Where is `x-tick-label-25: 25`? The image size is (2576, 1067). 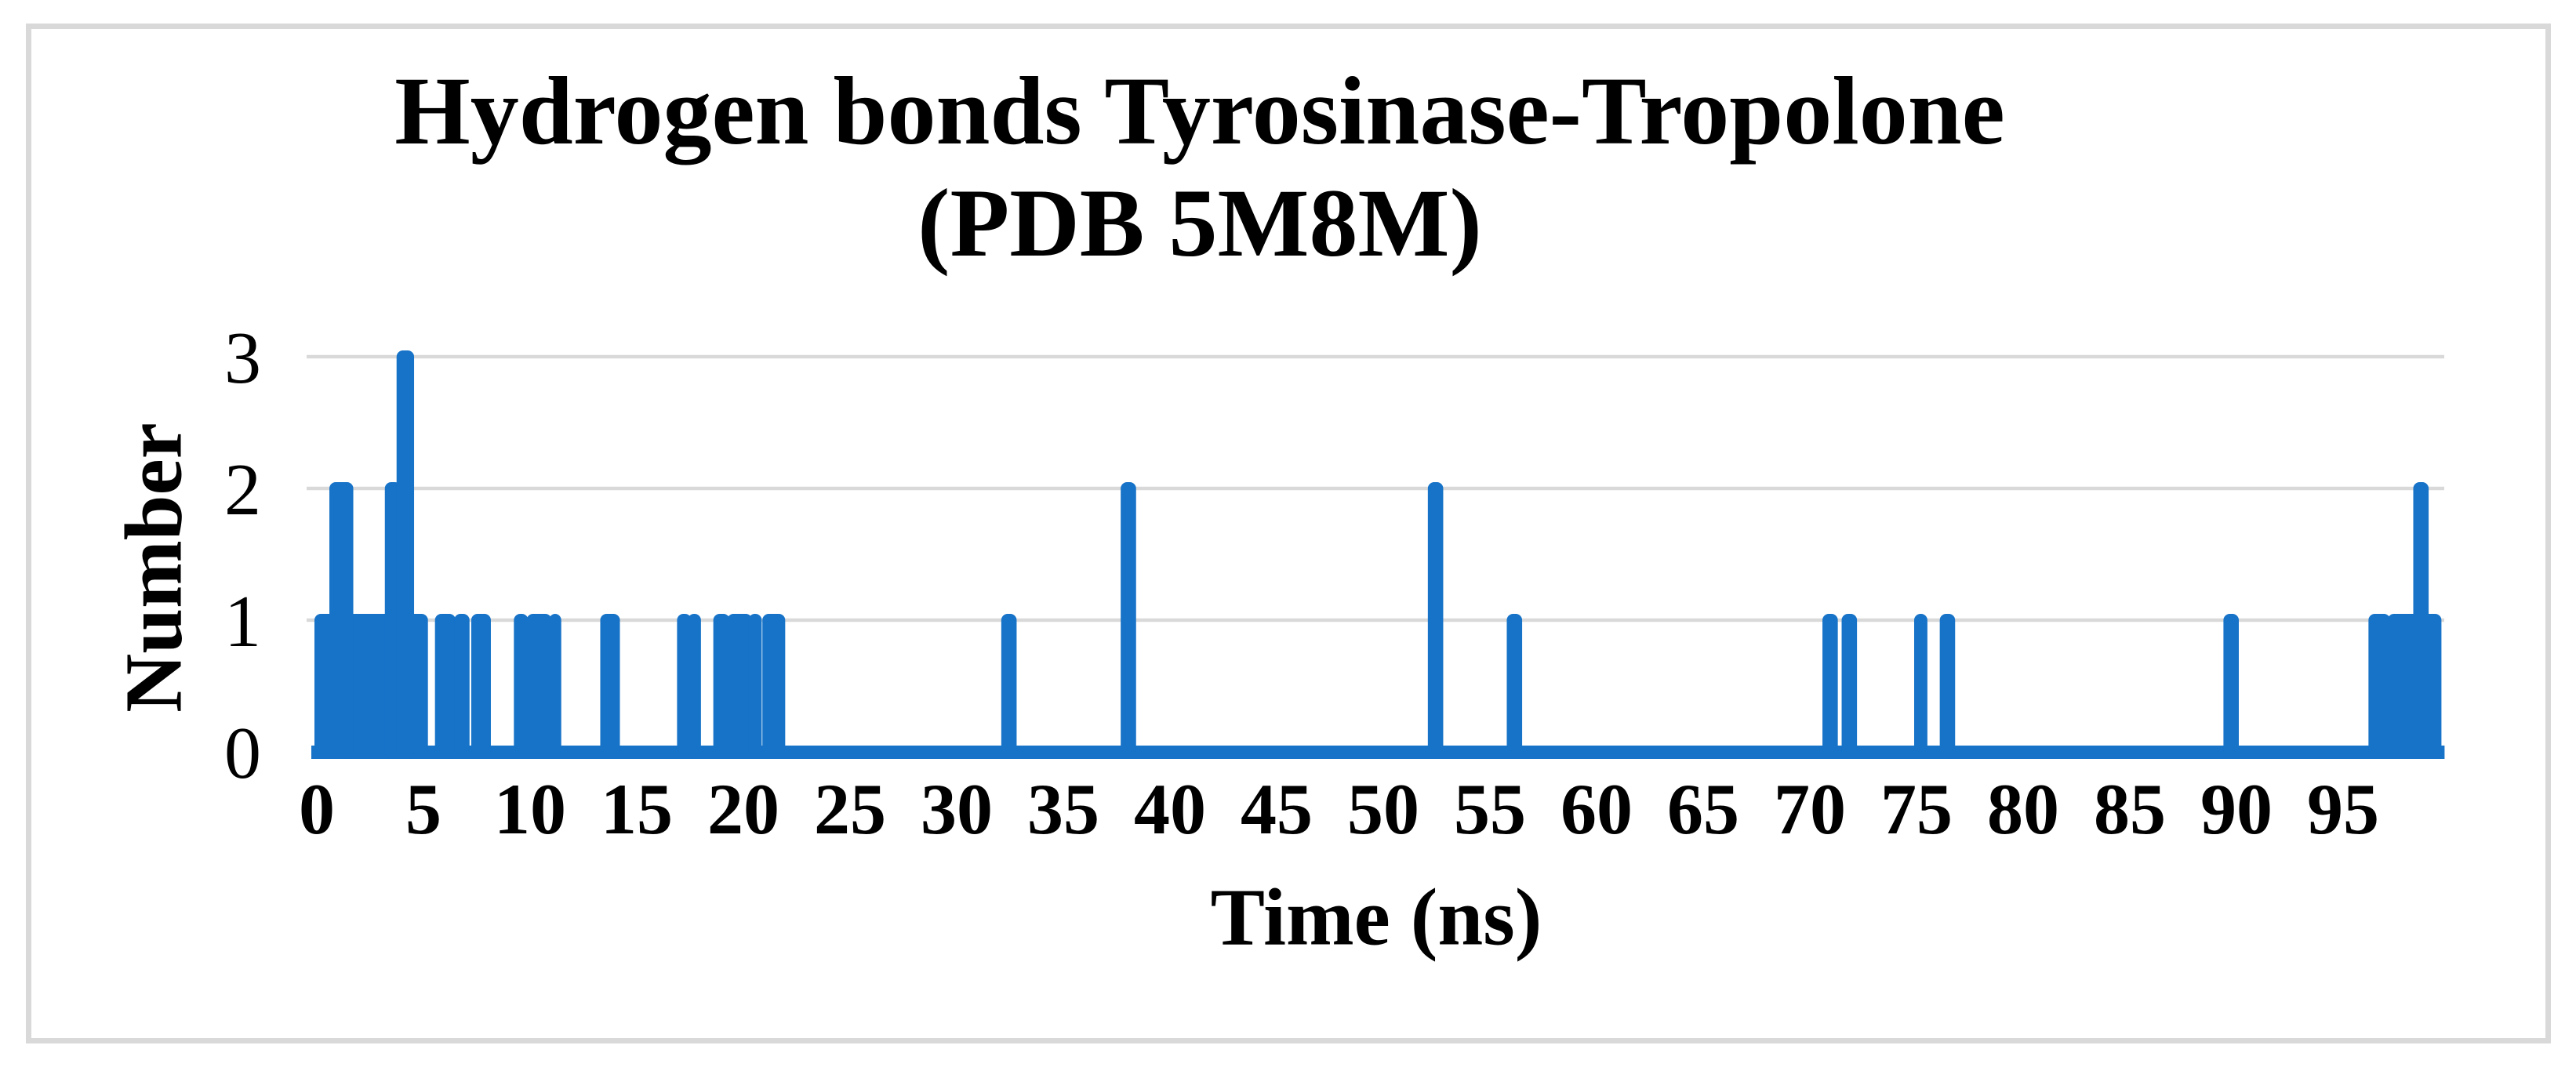 x-tick-label-25: 25 is located at coordinates (850, 809).